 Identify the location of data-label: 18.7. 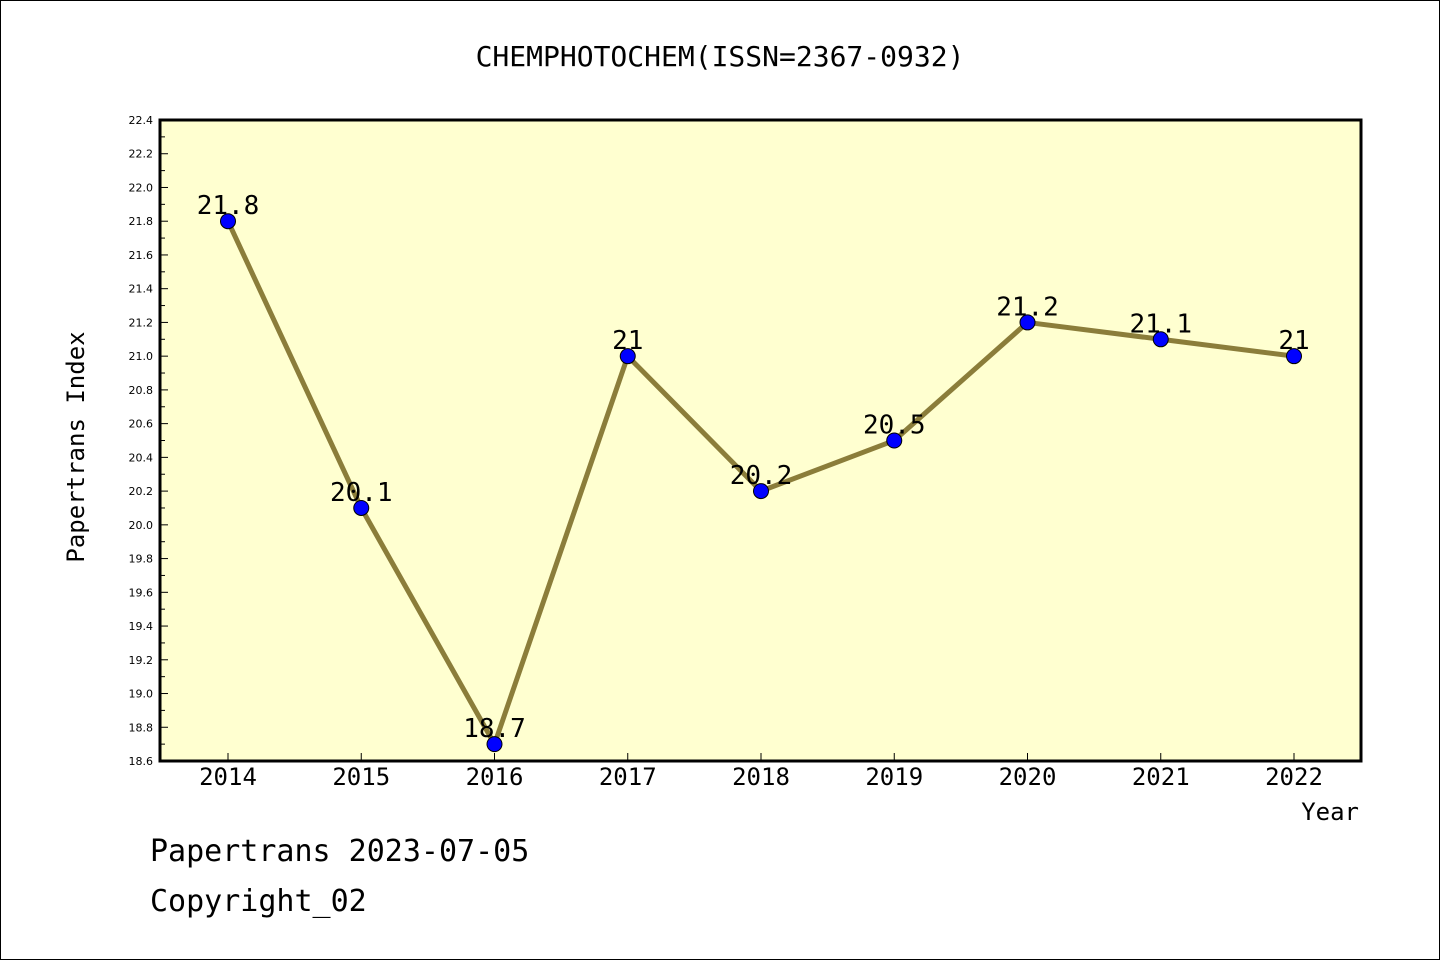
(494, 729).